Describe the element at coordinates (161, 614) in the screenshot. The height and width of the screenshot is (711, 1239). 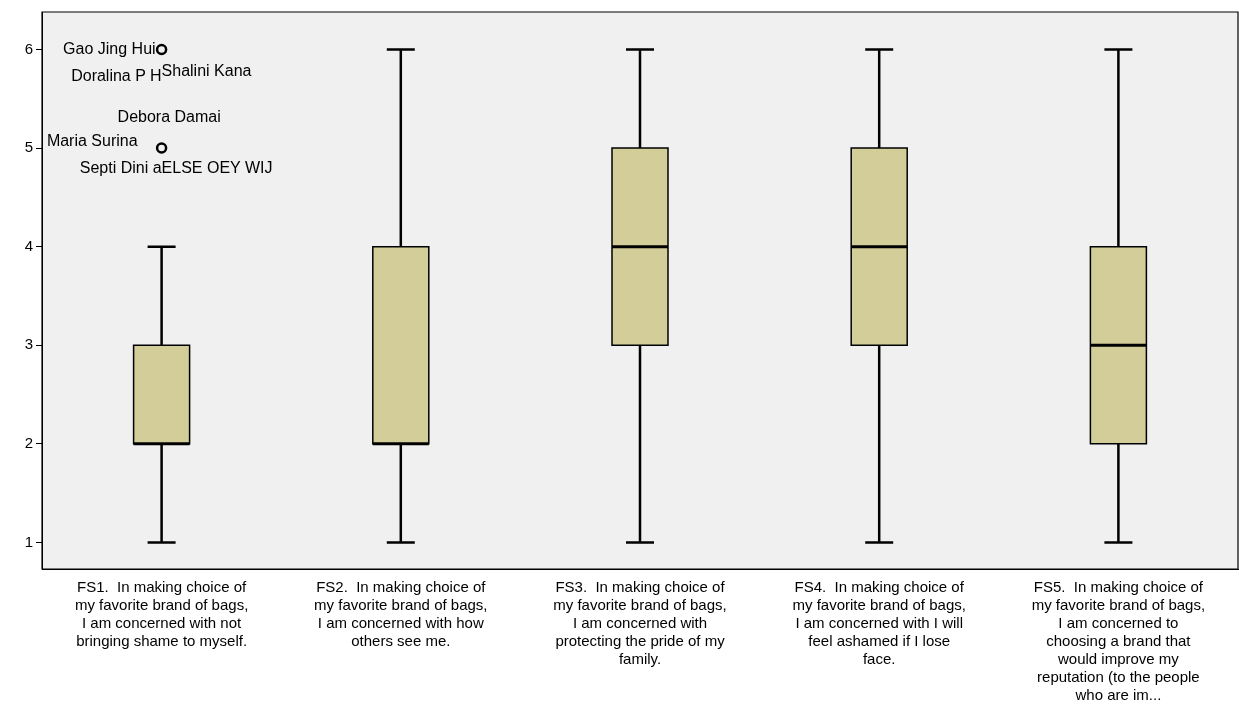
I see `x-tick-label: FS1. In making choice of my favorite brand of bags, I am concerned with not bringing shame to myself.` at that location.